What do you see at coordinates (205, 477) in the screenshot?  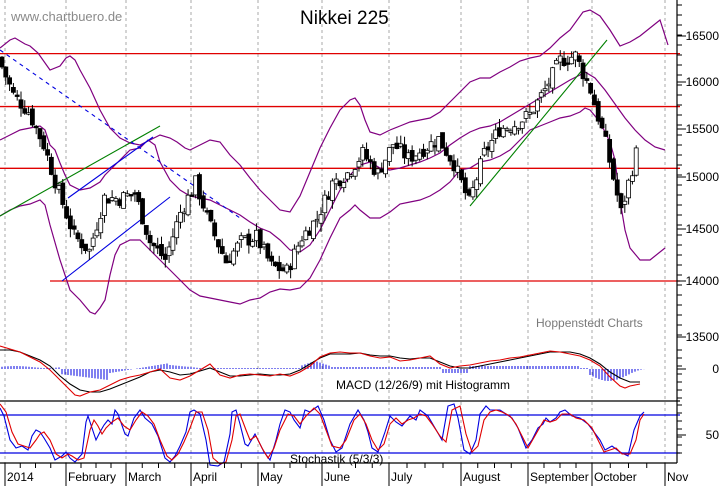 I see `month-label: April` at bounding box center [205, 477].